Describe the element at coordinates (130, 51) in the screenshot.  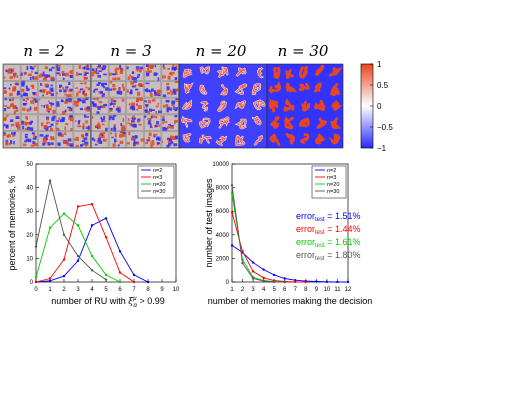
I see `panel-label-n3: n = 3` at that location.